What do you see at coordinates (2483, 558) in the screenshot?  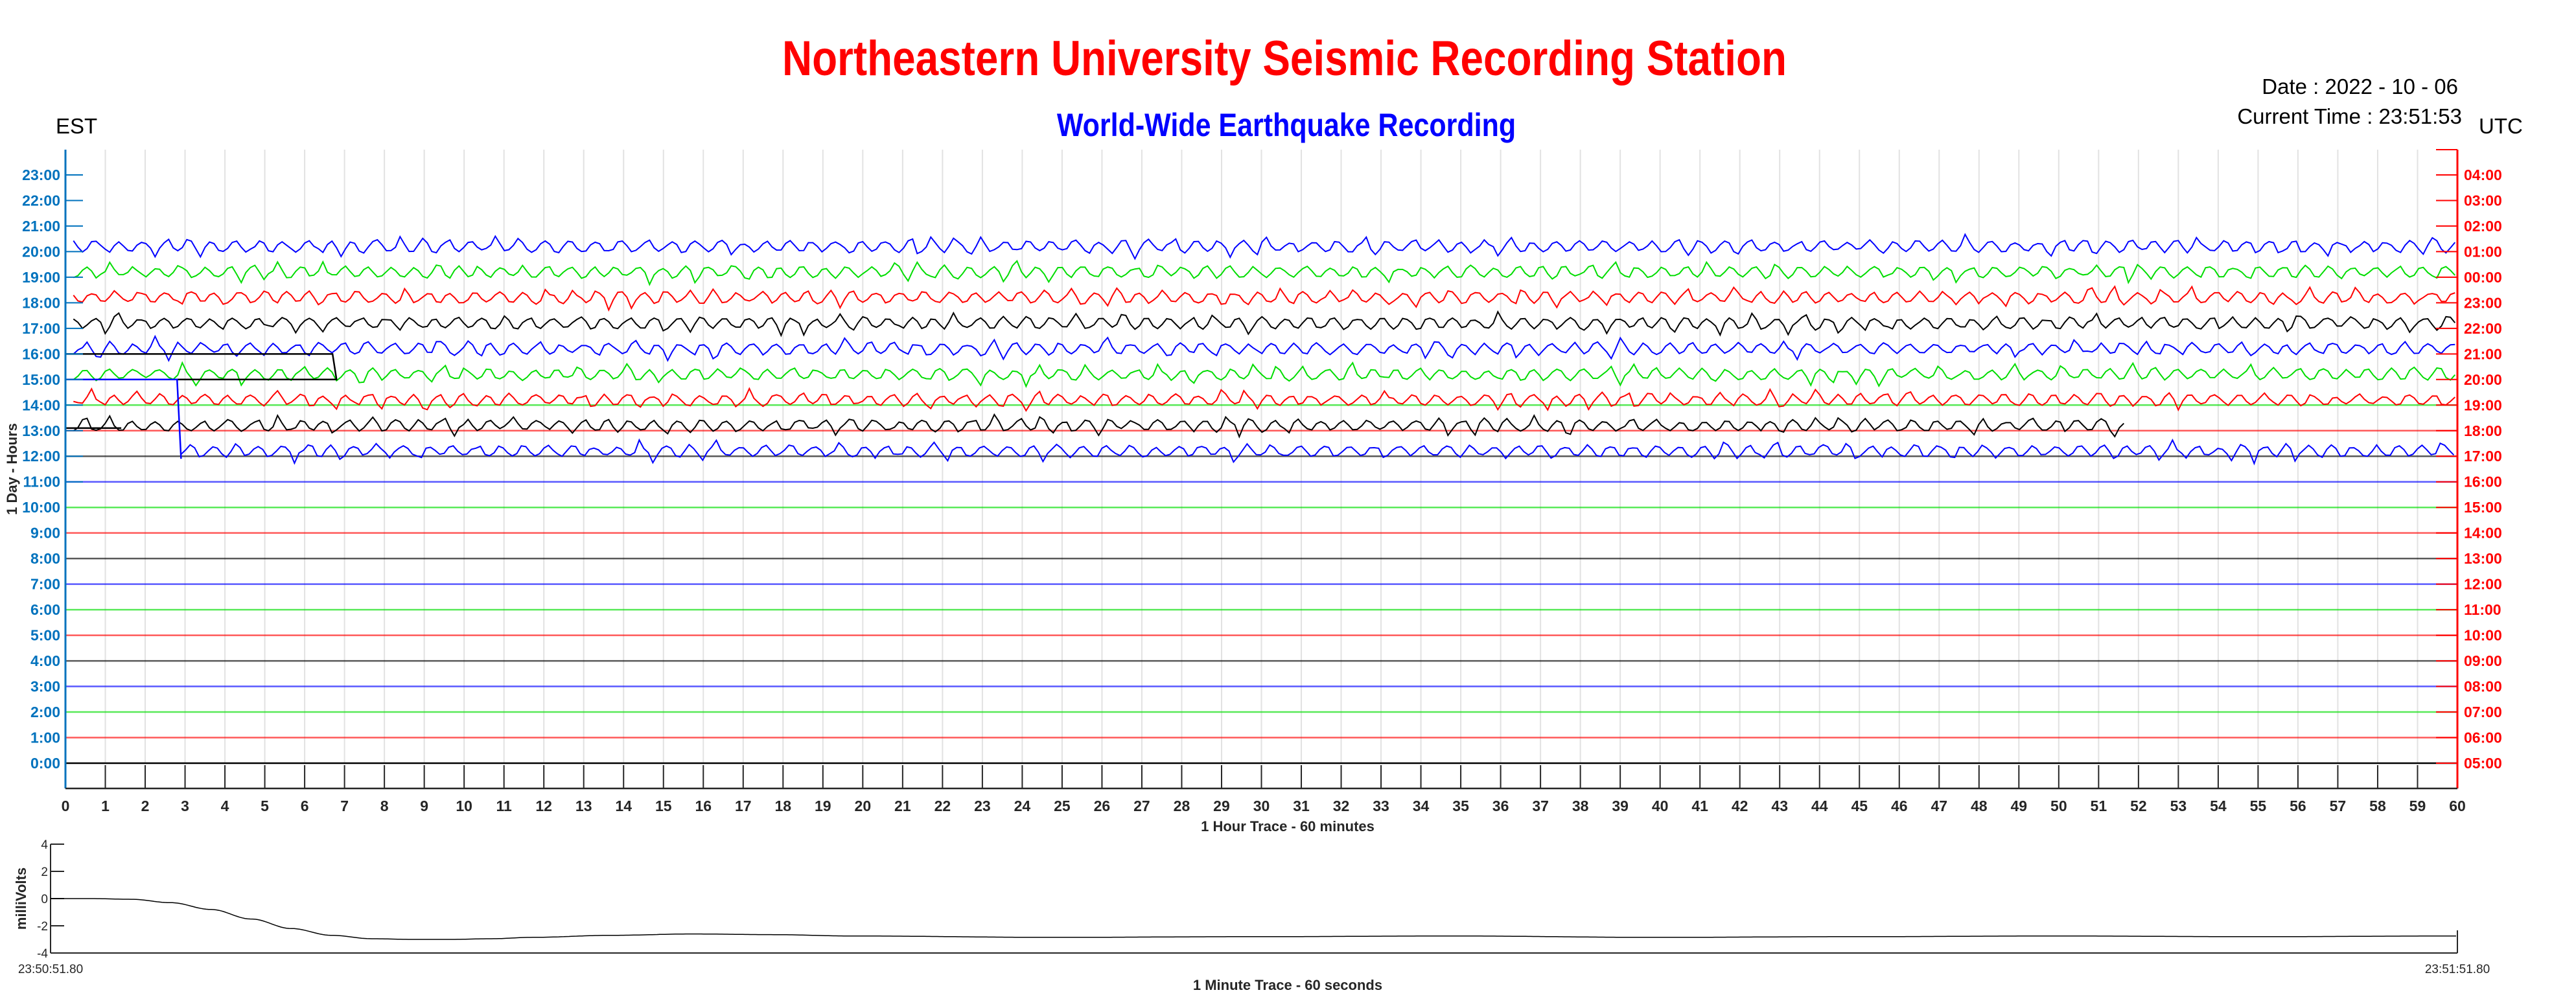 I see `right-tick-label: 13:00` at bounding box center [2483, 558].